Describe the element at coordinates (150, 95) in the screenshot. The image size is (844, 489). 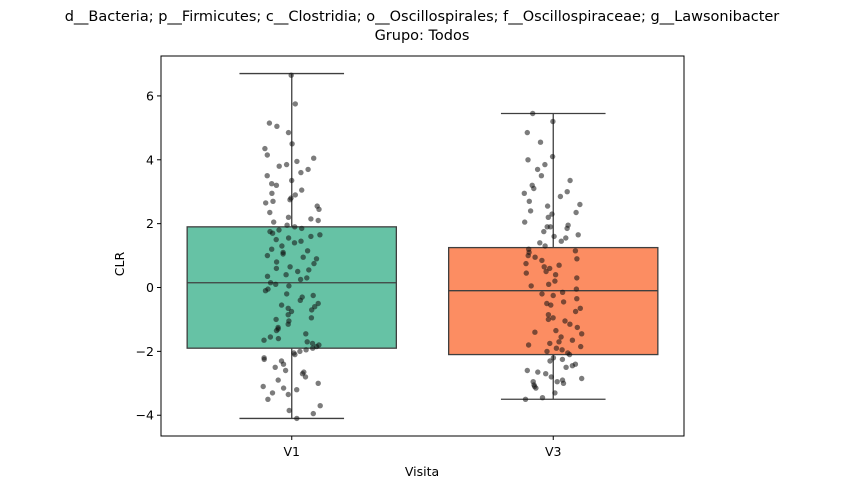
I see `y-tick-label: 6` at that location.